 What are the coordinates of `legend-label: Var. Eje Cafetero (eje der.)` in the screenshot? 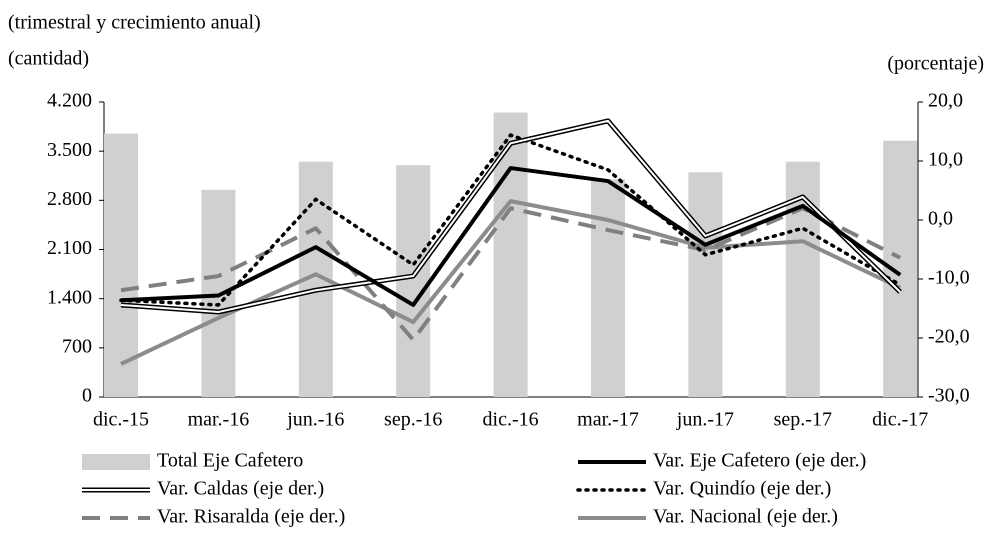 It's located at (759, 461).